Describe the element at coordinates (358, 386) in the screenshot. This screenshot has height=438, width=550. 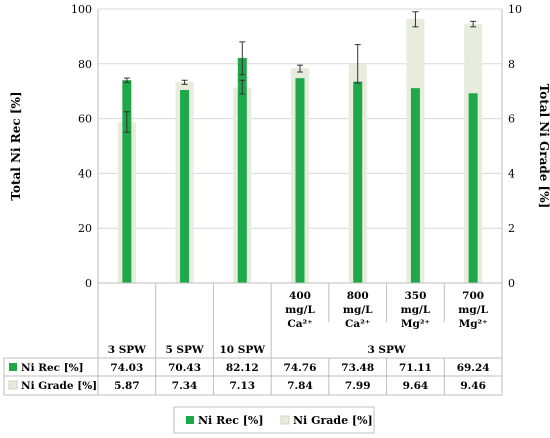
I see `table-value: 7.99` at that location.